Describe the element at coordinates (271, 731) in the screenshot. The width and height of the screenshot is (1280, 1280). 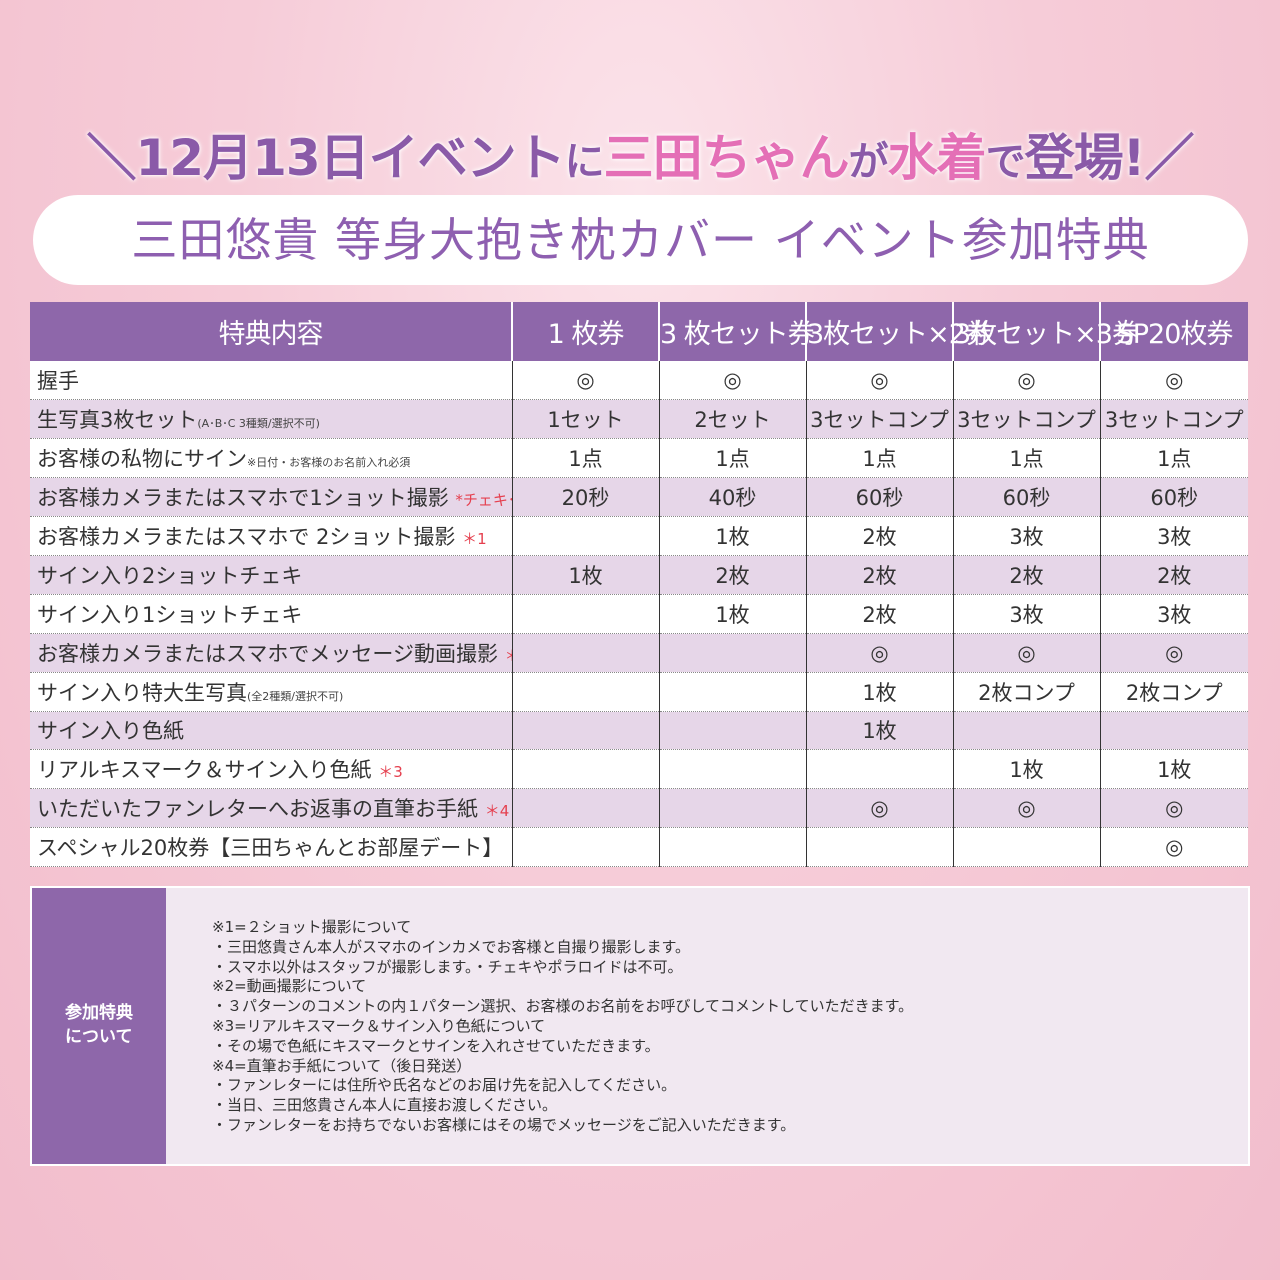
I see `benefit-label-cell: サイン入り色紙` at that location.